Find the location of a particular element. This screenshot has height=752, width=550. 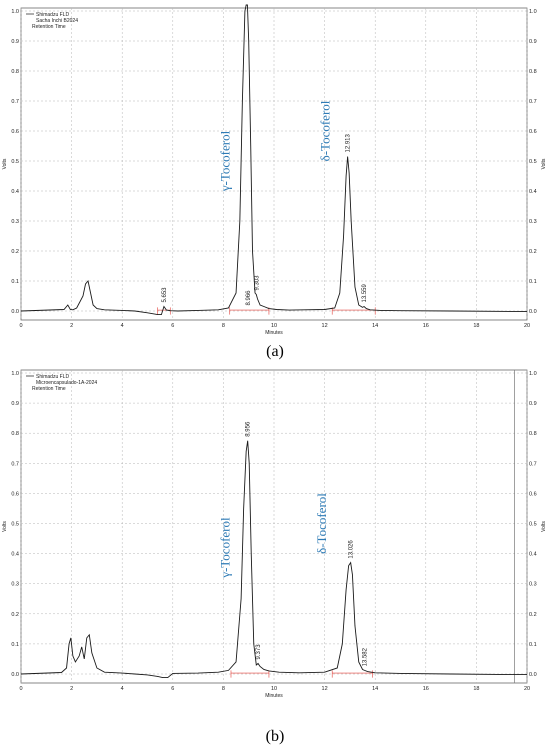

peak-label: 8.966 is located at coordinates (249, 298).